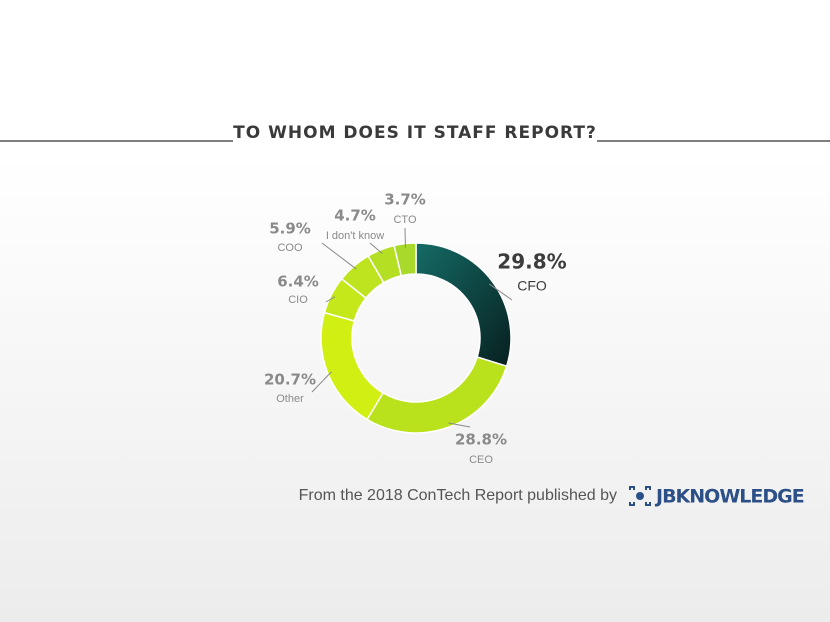  What do you see at coordinates (481, 460) in the screenshot?
I see `category-label: CEO` at bounding box center [481, 460].